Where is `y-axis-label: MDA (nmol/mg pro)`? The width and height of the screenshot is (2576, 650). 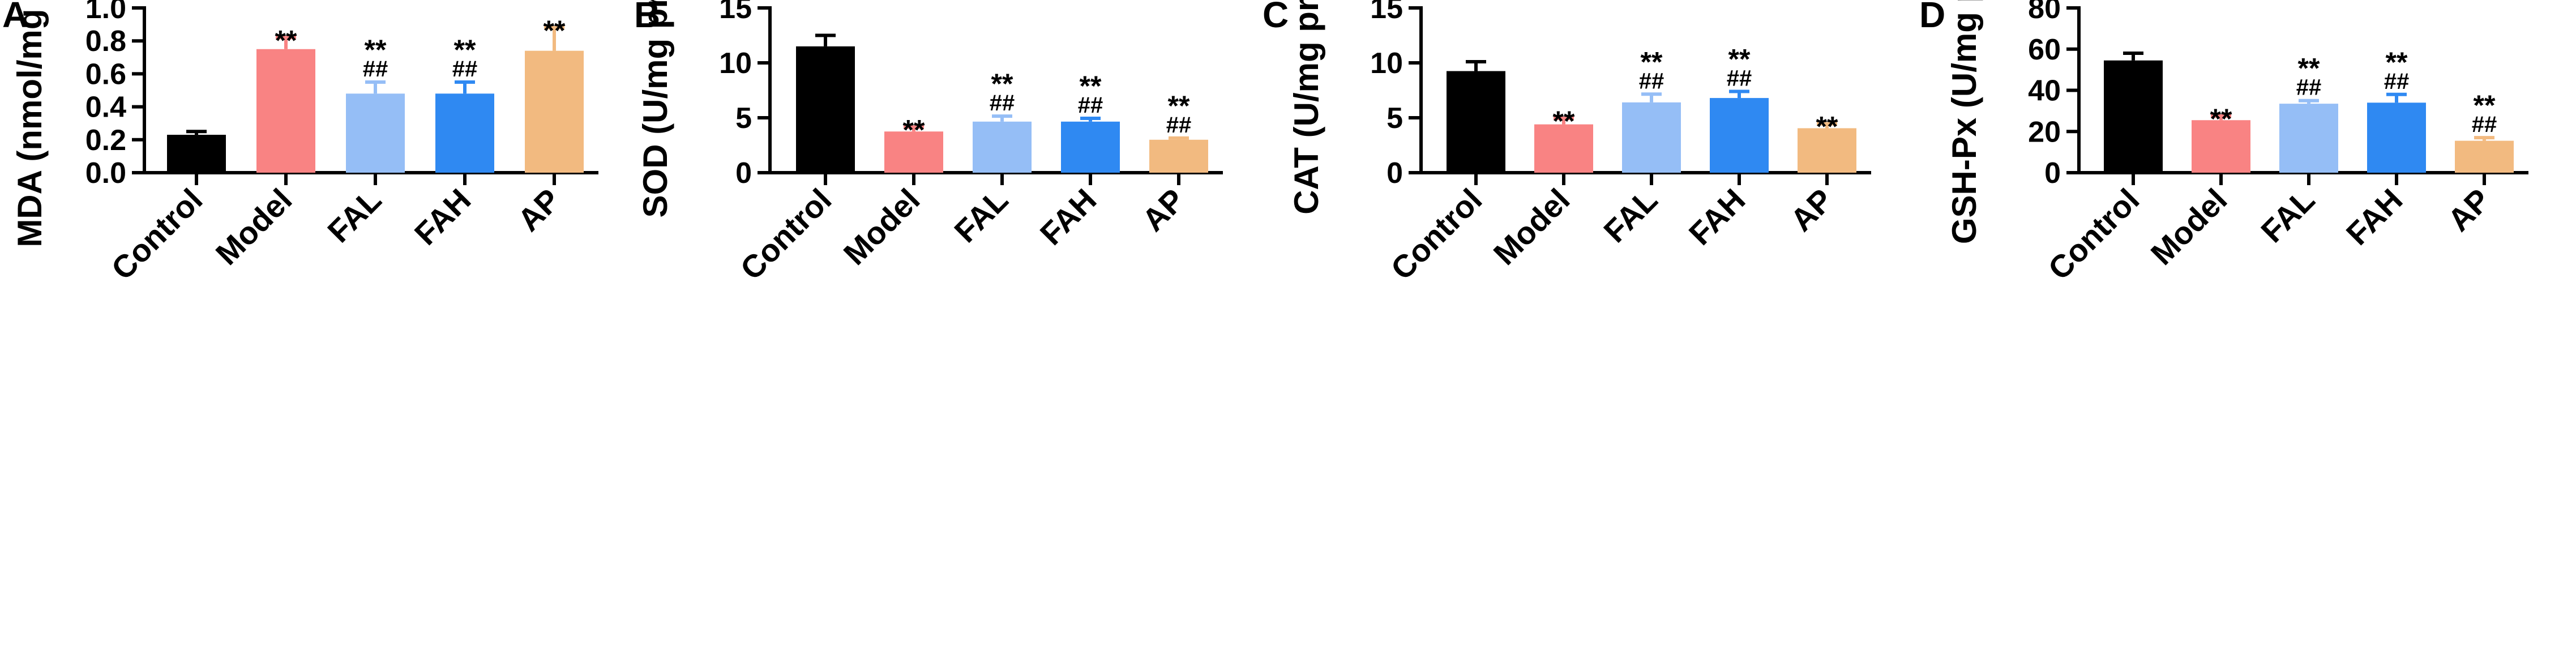 y-axis-label: MDA (nmol/mg pro) is located at coordinates (30, 123).